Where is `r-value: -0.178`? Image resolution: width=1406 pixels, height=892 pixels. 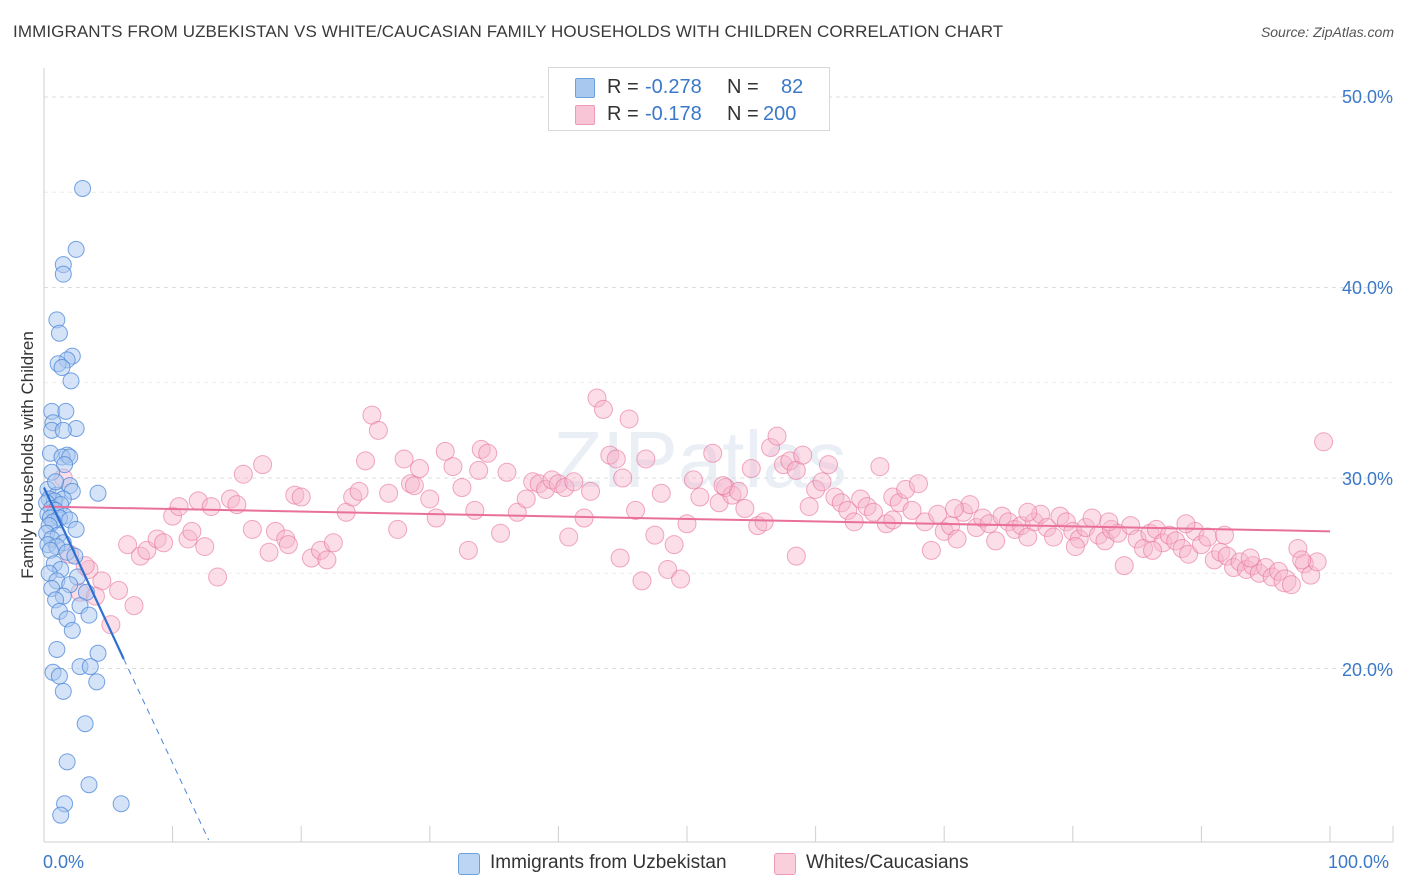 r-value: -0.178 is located at coordinates (673, 114).